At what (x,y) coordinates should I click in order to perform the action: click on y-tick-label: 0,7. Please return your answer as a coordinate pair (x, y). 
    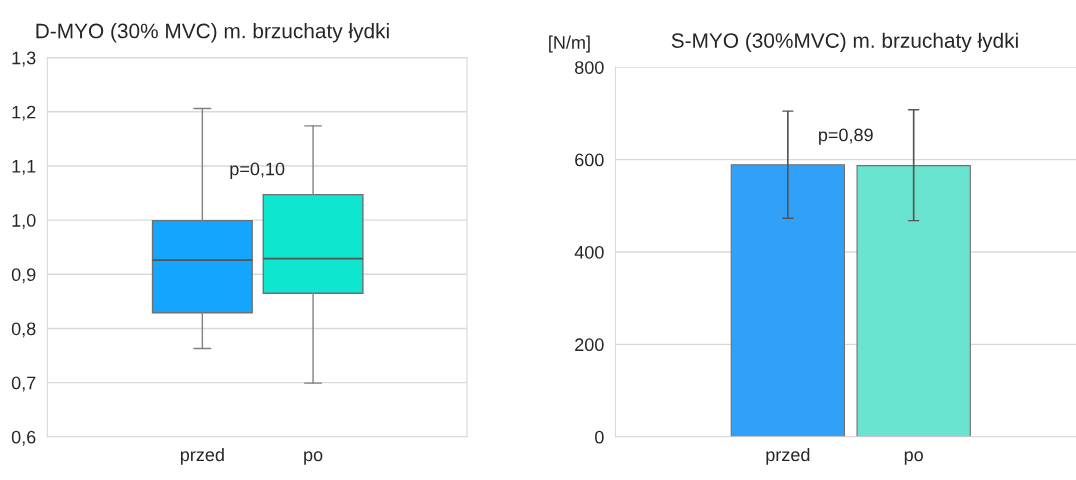
    Looking at the image, I should click on (23, 384).